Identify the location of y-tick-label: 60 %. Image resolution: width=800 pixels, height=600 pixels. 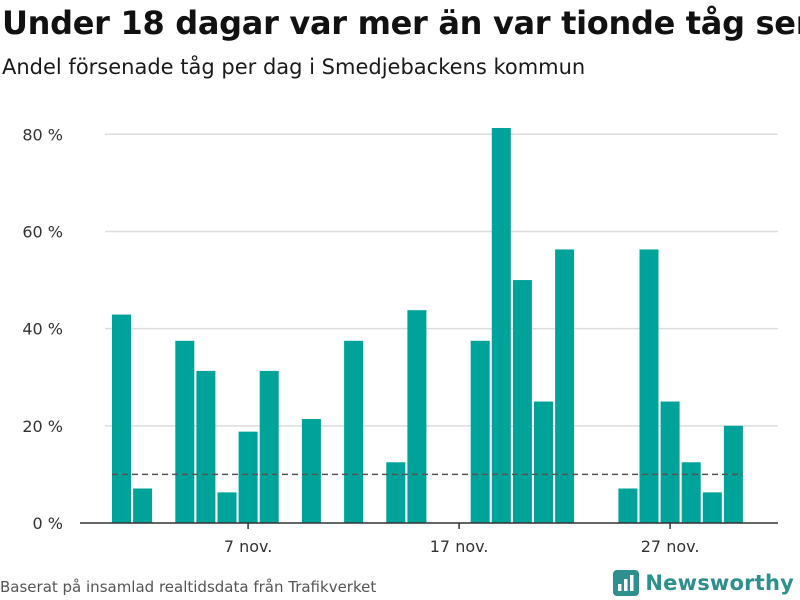
(42, 231).